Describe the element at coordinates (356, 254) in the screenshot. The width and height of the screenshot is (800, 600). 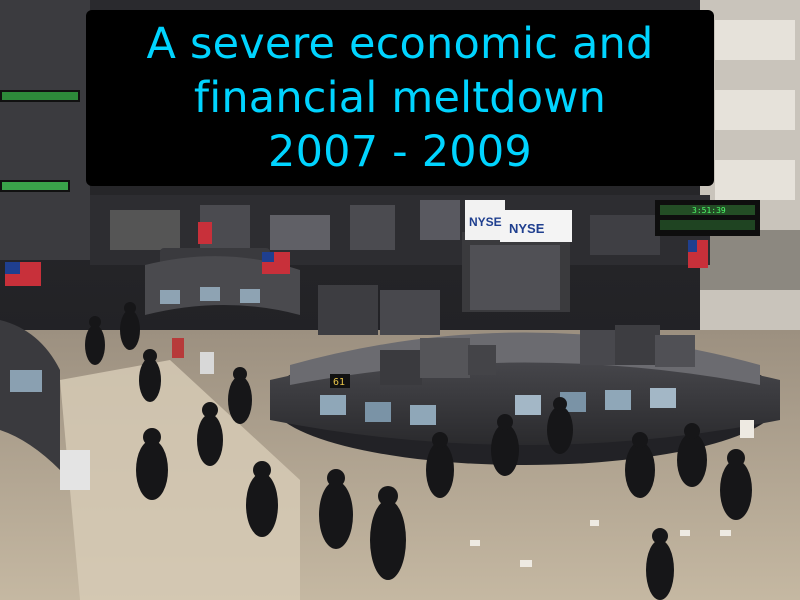
I see `american-flags` at that location.